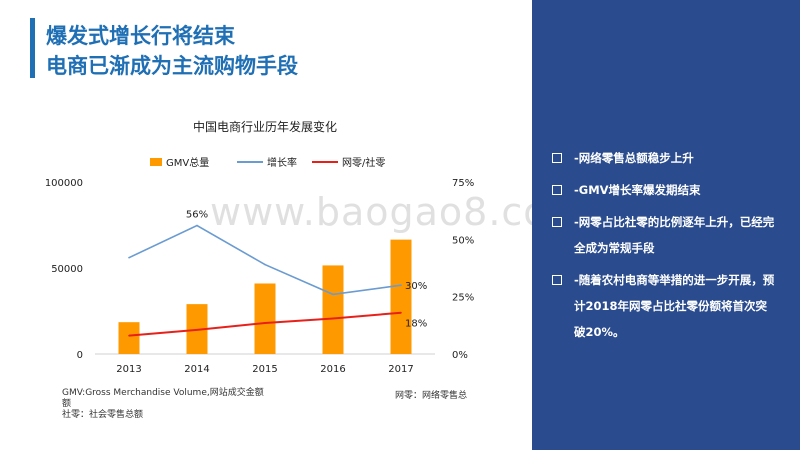 The image size is (800, 450). What do you see at coordinates (416, 324) in the screenshot?
I see `data-label: 18%` at bounding box center [416, 324].